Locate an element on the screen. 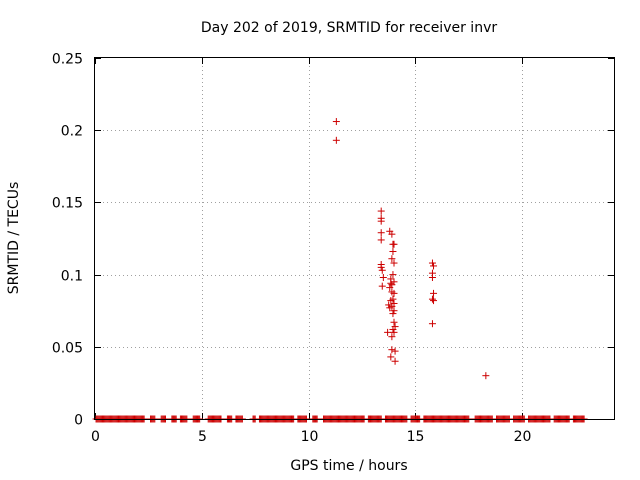 The height and width of the screenshot is (480, 640). x-tick-label: 5 is located at coordinates (202, 437).